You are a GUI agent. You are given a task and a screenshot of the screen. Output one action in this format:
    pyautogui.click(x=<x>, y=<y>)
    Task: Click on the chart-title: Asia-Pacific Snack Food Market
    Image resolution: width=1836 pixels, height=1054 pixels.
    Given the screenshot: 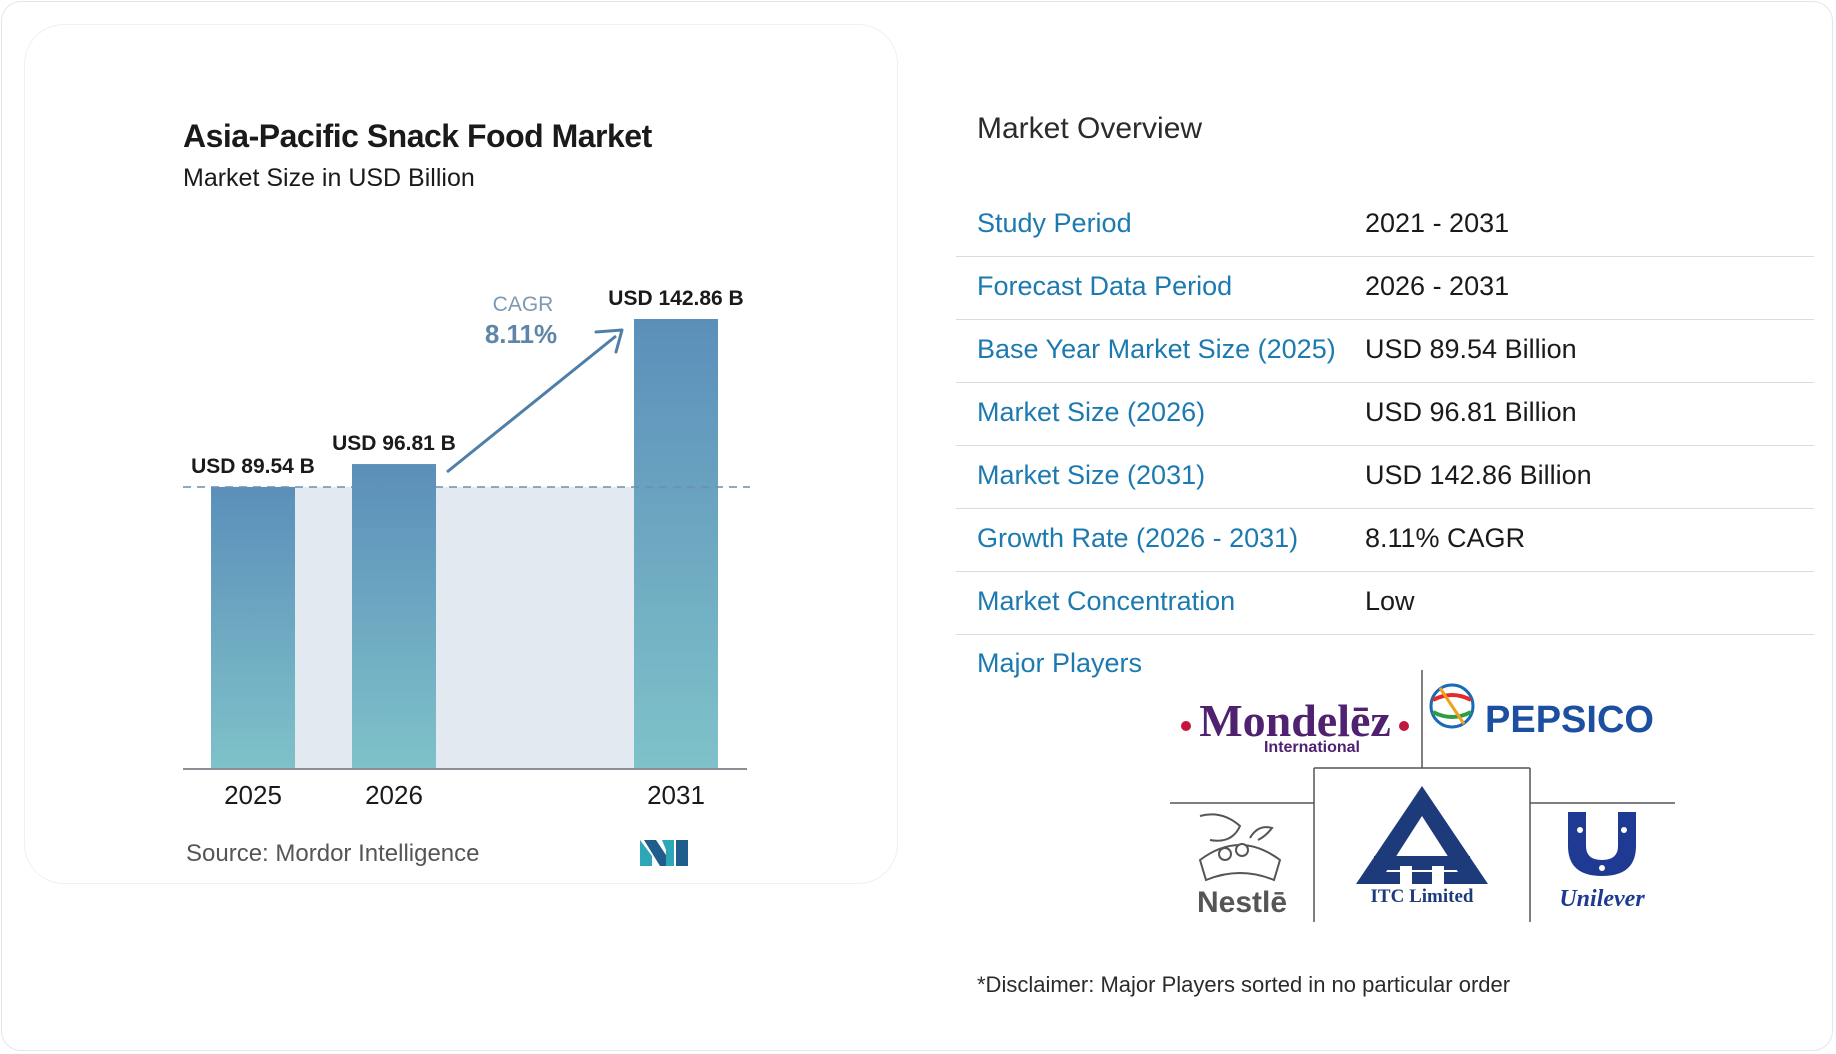 What is the action you would take?
    pyautogui.click(x=417, y=136)
    